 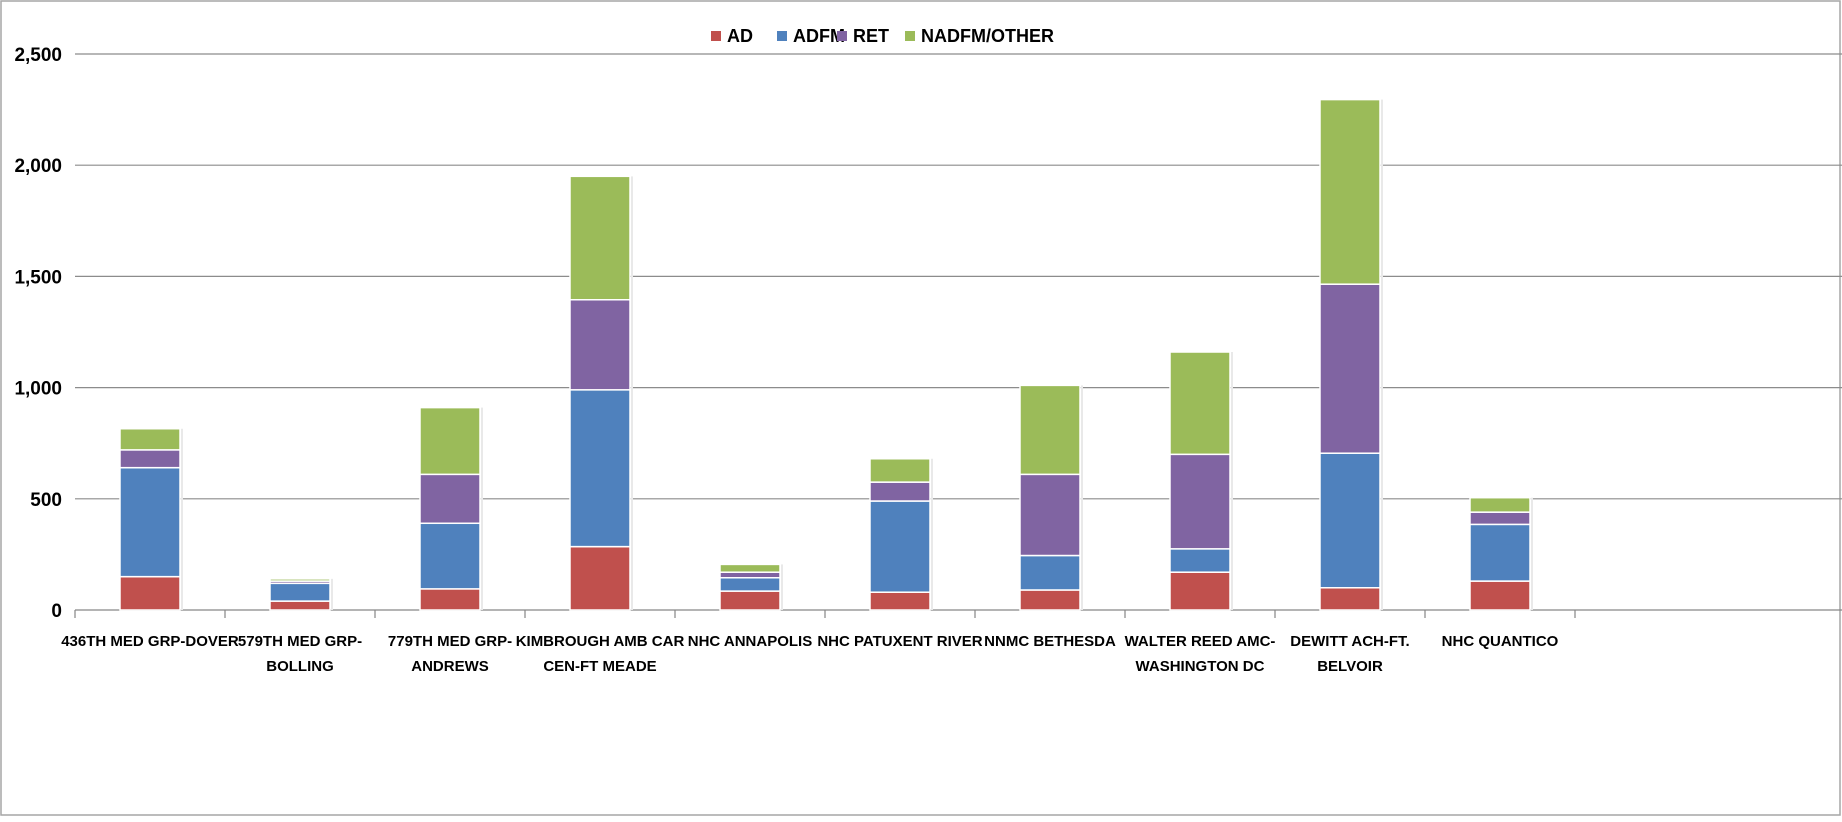 What do you see at coordinates (599, 666) in the screenshot?
I see `x-tick-label: CEN-FT MEADE` at bounding box center [599, 666].